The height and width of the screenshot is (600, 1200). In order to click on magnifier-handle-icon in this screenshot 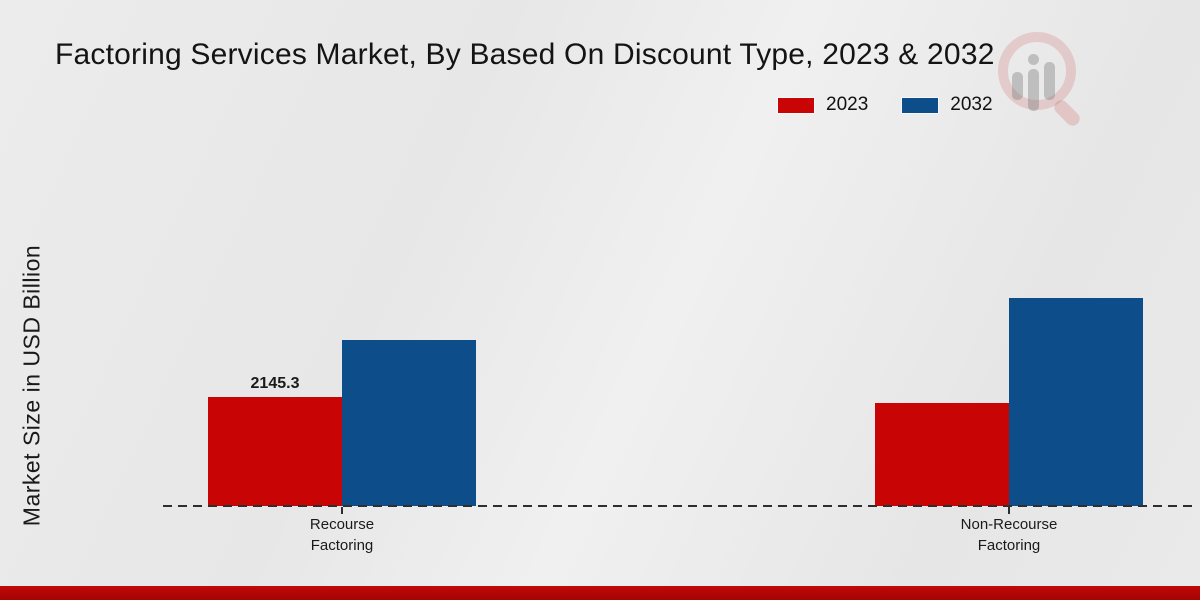, I will do `click(1067, 113)`.